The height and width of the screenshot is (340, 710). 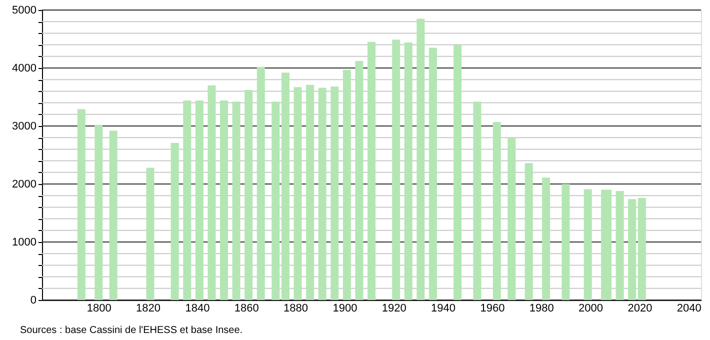 I want to click on x-tick-label: 1840, so click(x=197, y=308).